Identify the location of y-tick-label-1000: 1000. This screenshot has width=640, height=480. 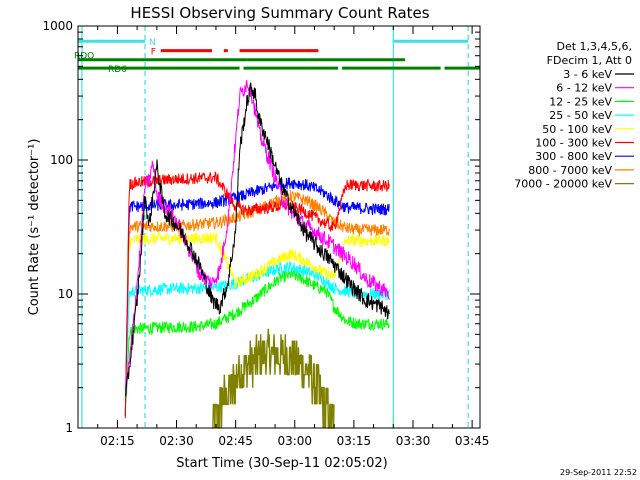
(57, 26).